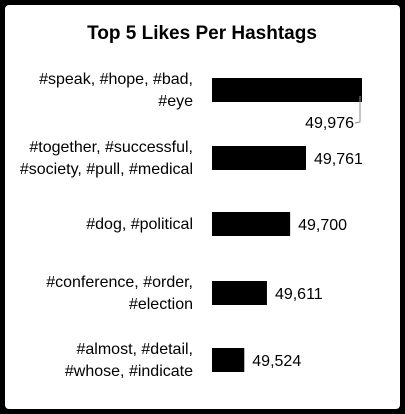 The width and height of the screenshot is (405, 414). Describe the element at coordinates (329, 123) in the screenshot. I see `value-label-1: 49,976` at that location.